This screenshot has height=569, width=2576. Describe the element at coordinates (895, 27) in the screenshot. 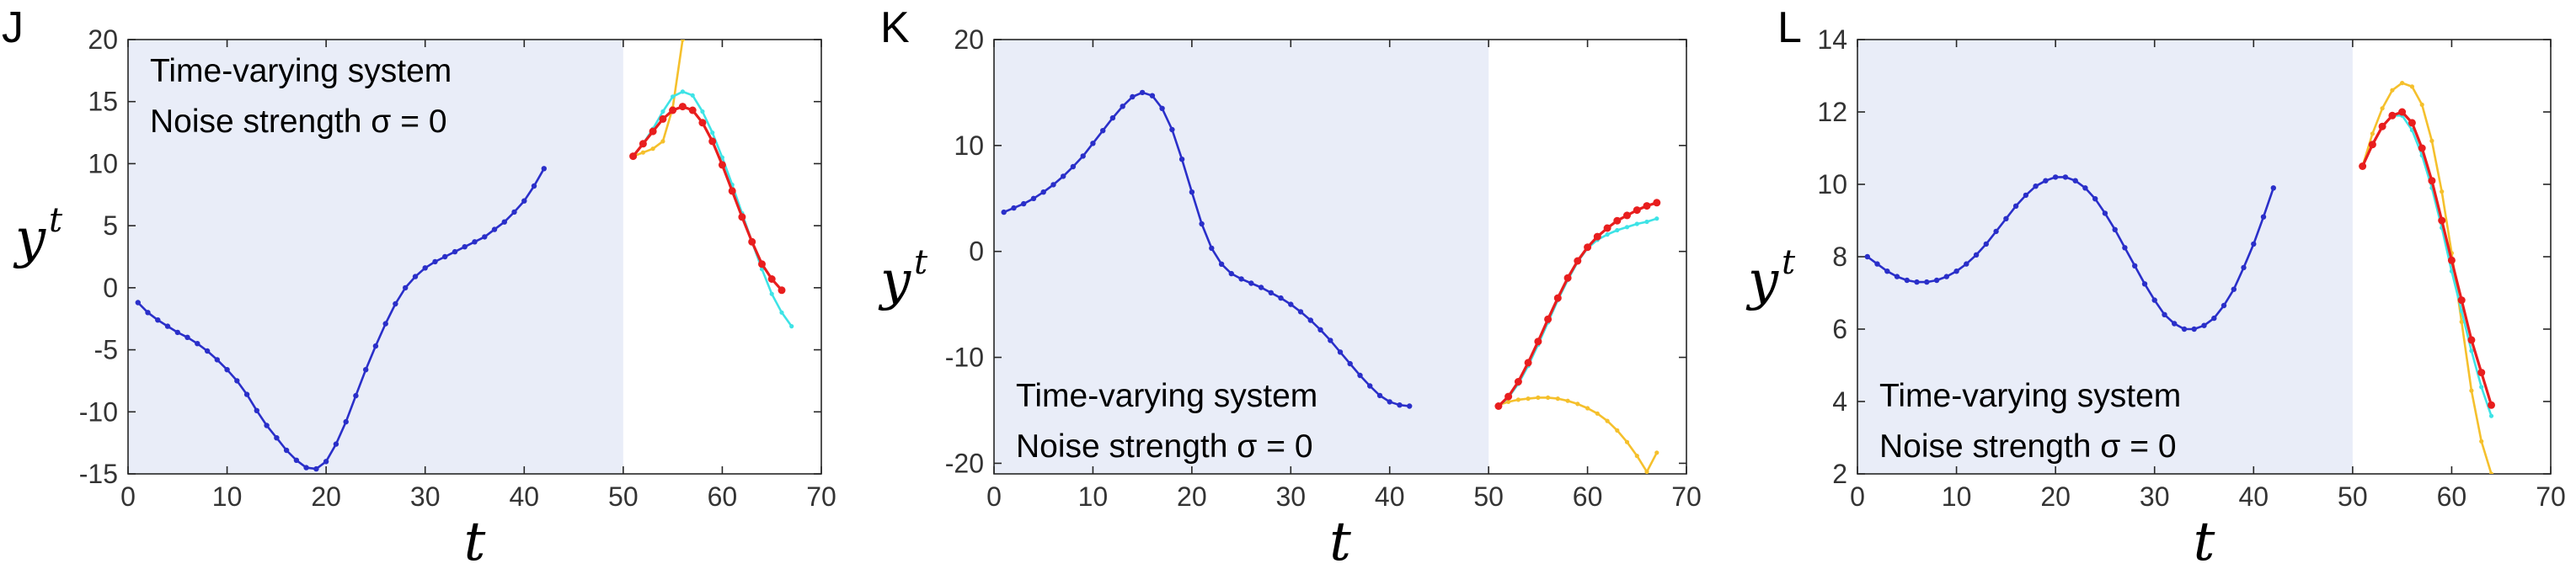

I see `panel-letter: K` at that location.